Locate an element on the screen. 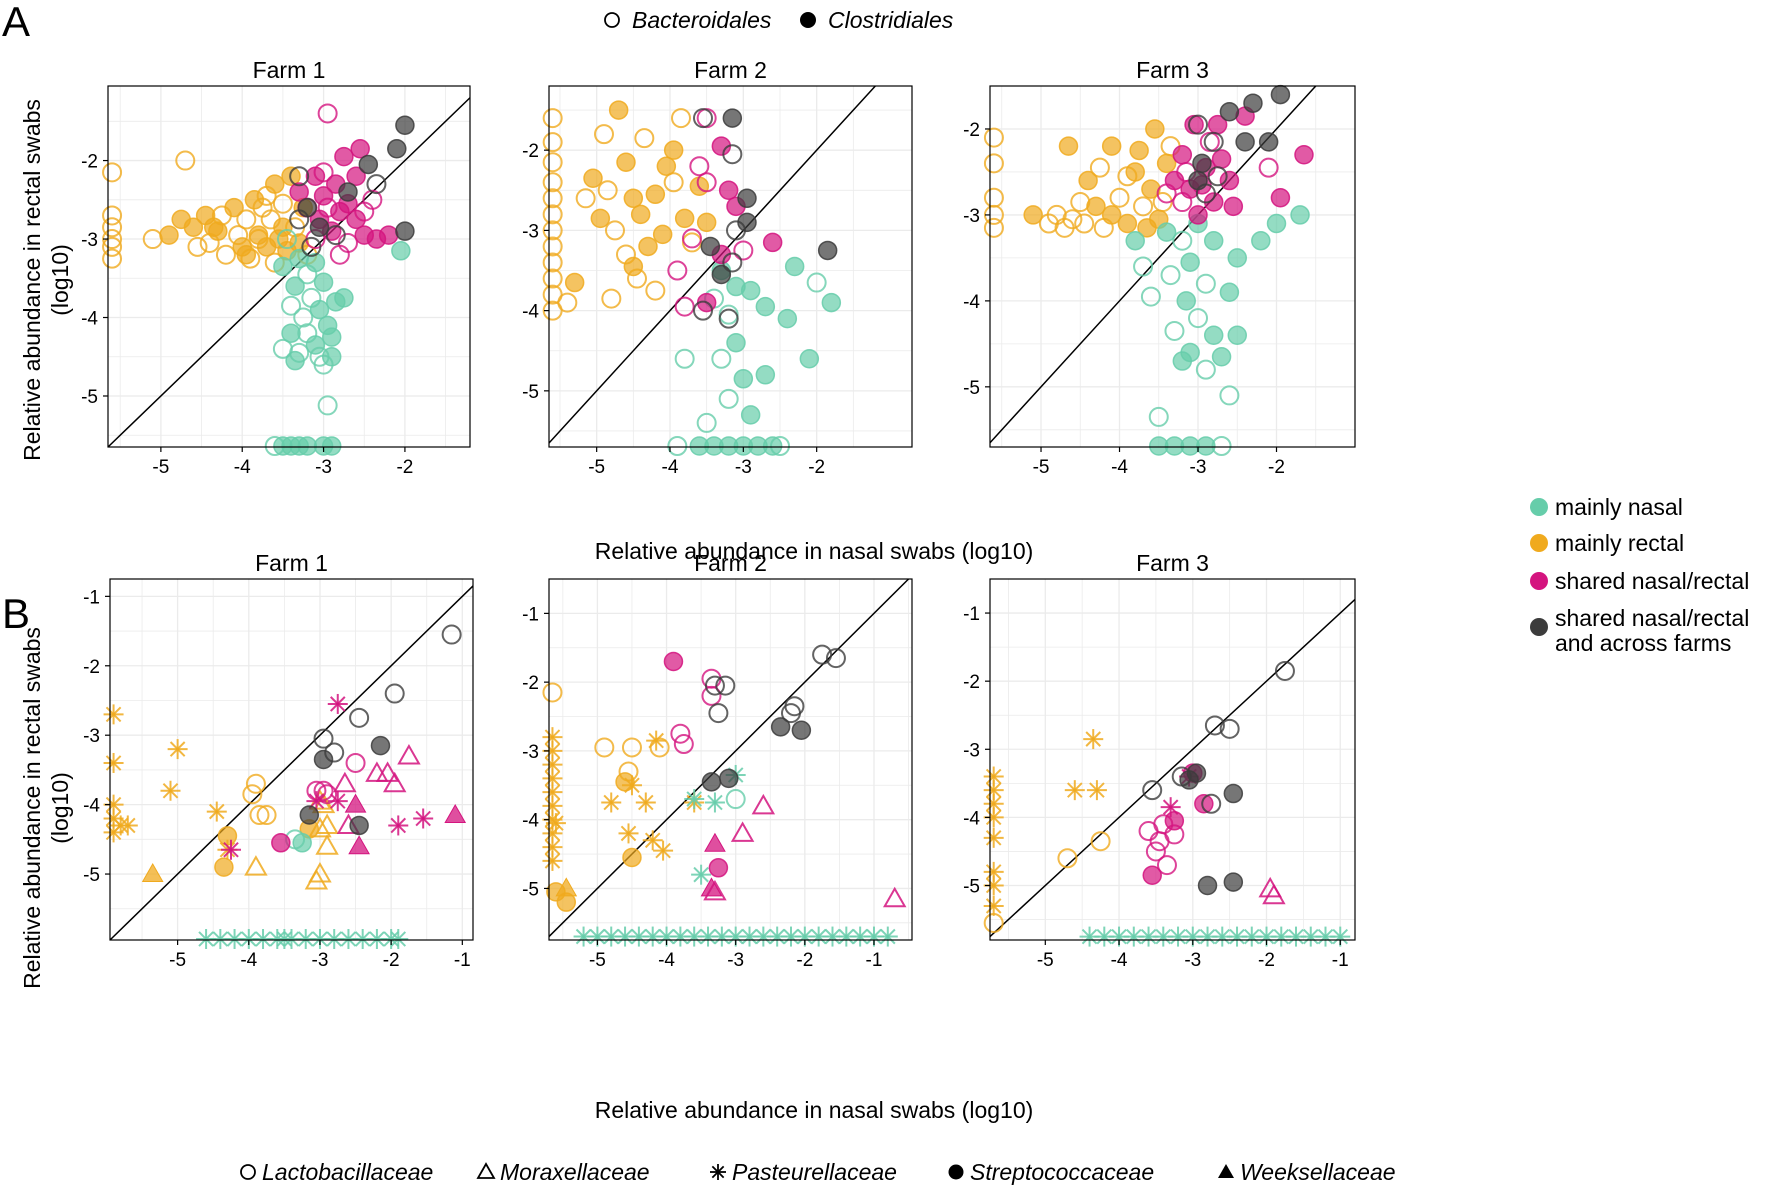 Image resolution: width=1771 pixels, height=1189 pixels. order-legend: Bacteroidales Clostridiales is located at coordinates (779, 20).